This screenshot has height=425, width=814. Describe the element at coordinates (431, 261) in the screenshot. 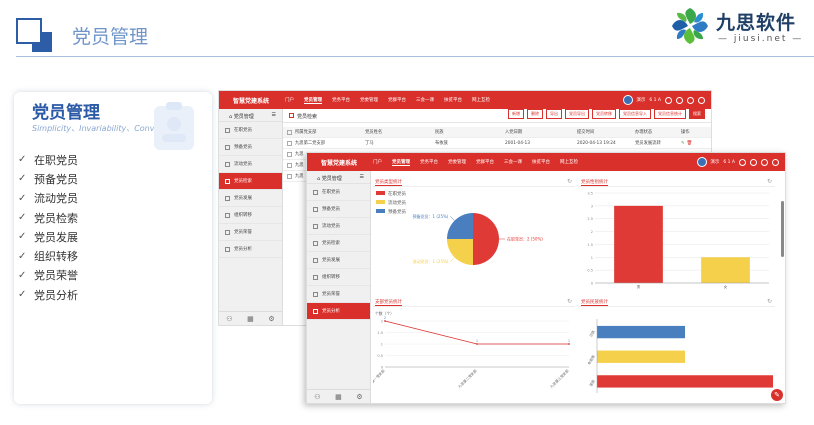

I see `pie-label: 流动党员：1 (25%)` at that location.